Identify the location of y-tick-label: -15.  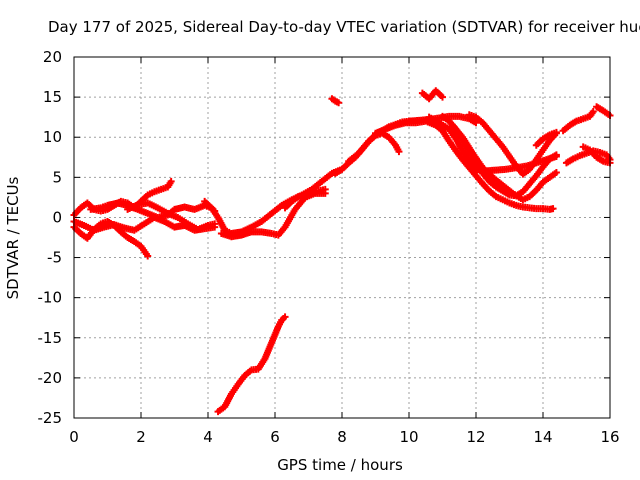
(50, 338).